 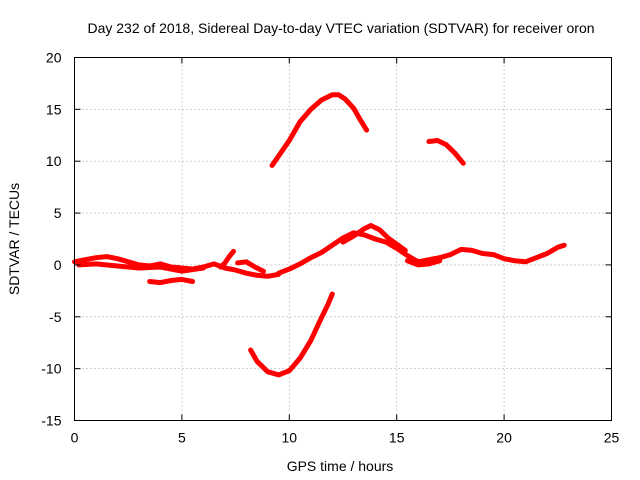 I want to click on x-tick-label: 10, so click(x=290, y=438).